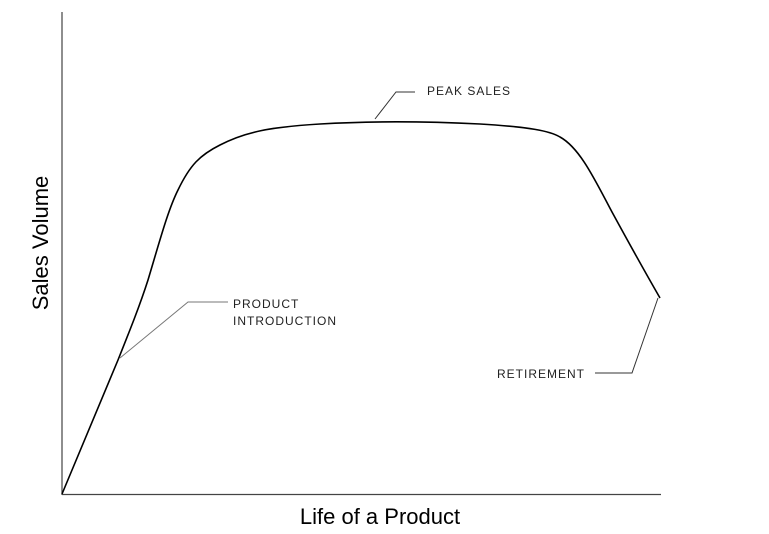  What do you see at coordinates (266, 304) in the screenshot?
I see `introduction-label: PRODUCT` at bounding box center [266, 304].